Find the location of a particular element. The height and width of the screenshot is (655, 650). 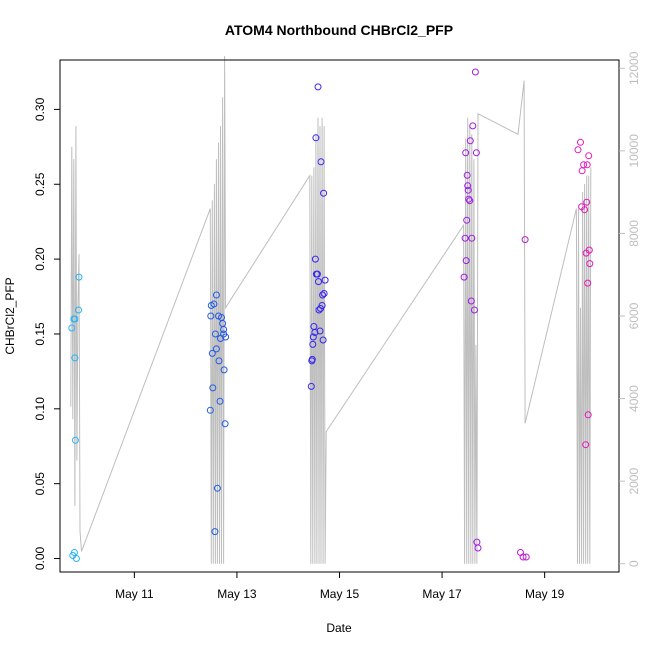

x-axis-label: Date is located at coordinates (339, 628).